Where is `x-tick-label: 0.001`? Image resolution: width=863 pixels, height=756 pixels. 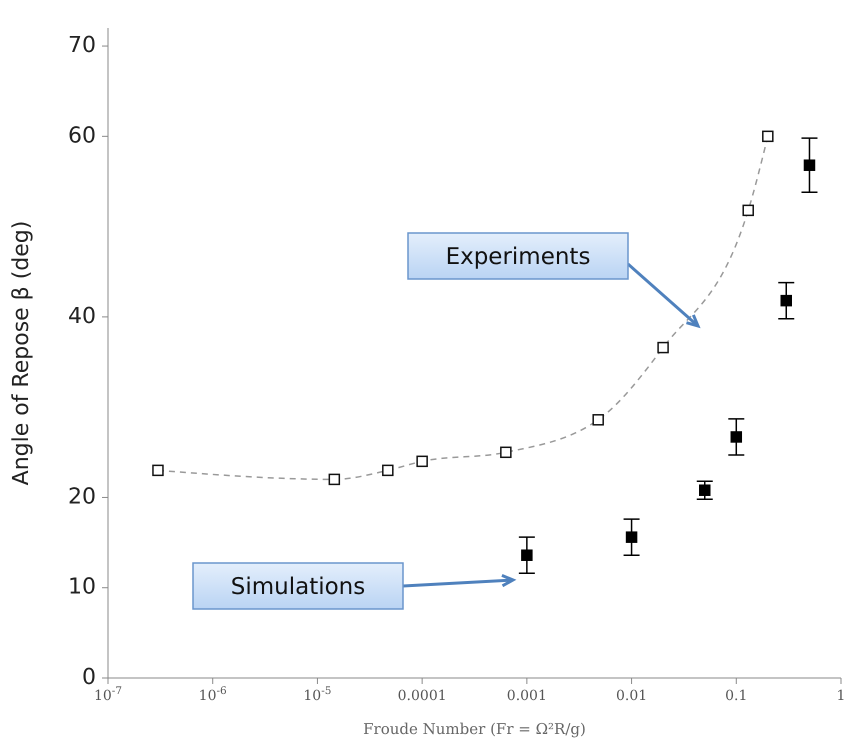
x-tick-label: 0.001 is located at coordinates (526, 696).